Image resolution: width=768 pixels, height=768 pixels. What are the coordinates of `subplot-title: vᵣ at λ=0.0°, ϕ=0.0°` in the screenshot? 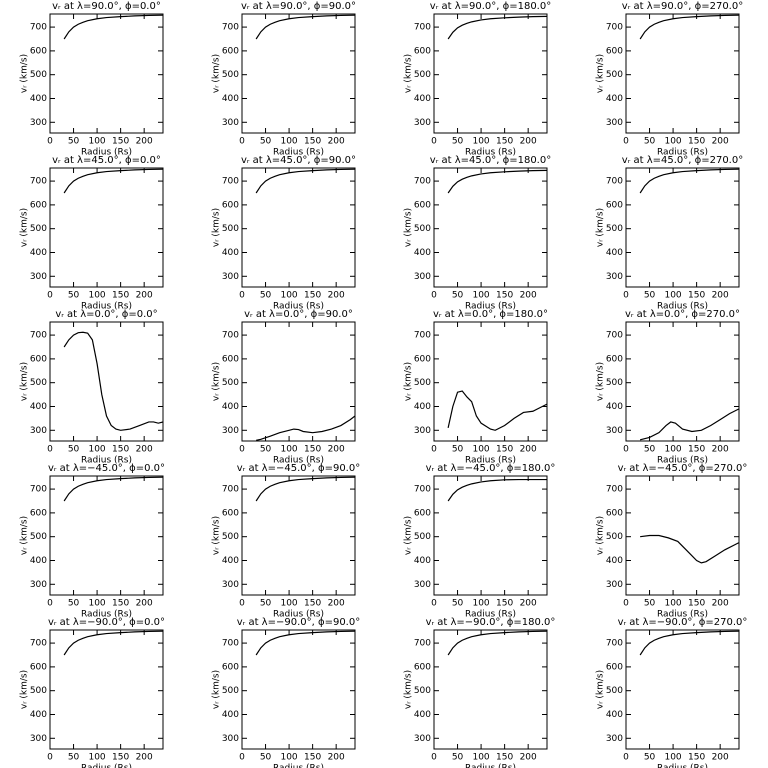 It's located at (106, 314).